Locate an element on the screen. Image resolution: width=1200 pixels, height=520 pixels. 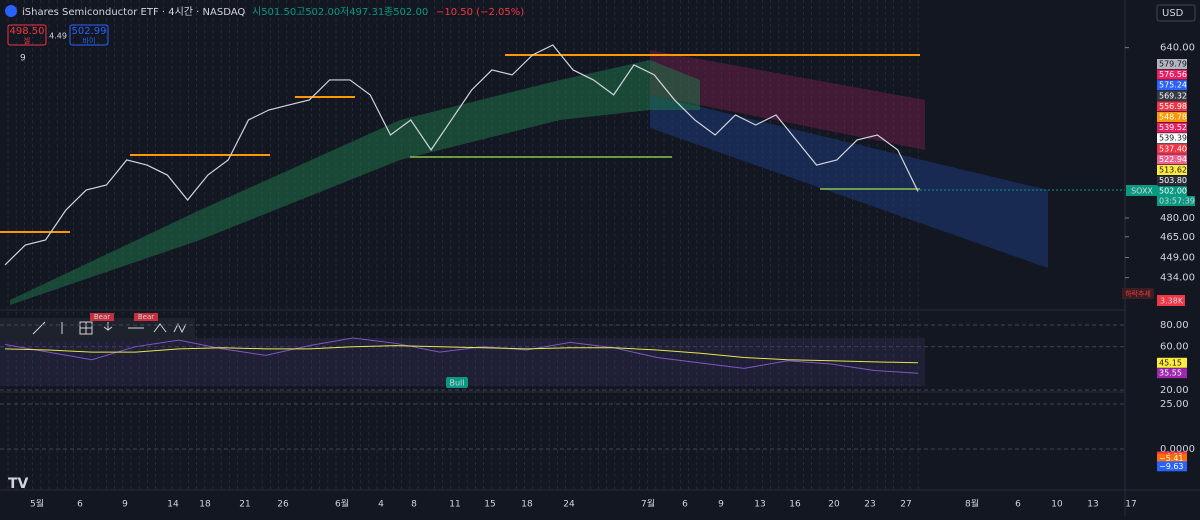
buy-label: 바이 is located at coordinates (89, 40).